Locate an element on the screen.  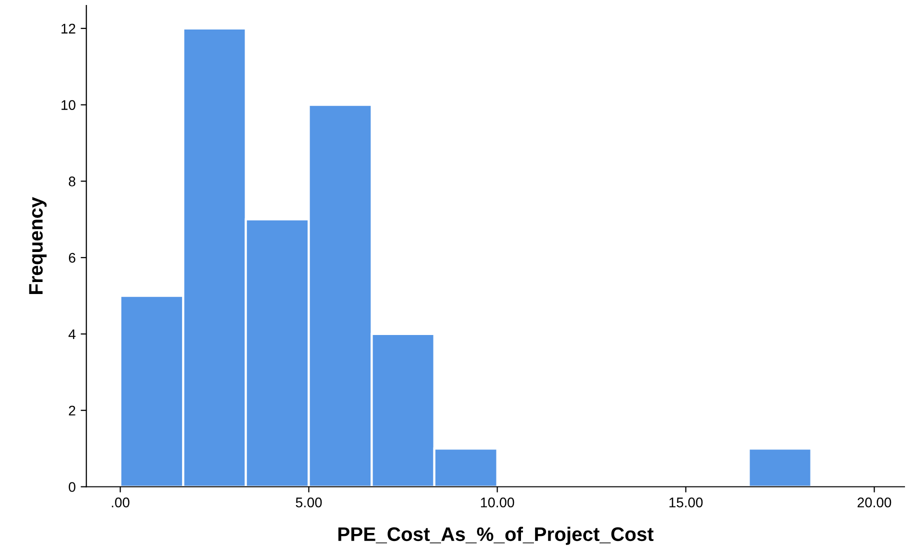
y-tick-label: 4 is located at coordinates (72, 334).